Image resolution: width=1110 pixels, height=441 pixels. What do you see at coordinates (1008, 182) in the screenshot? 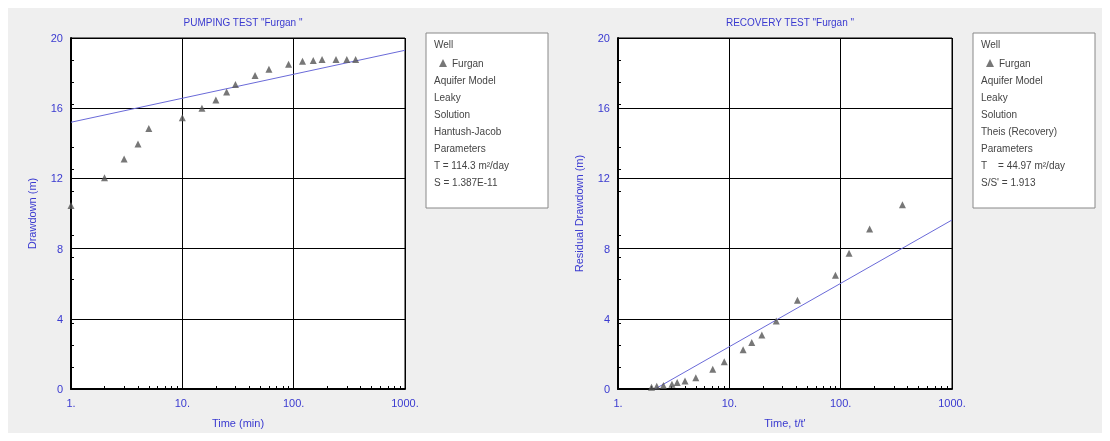
I see `text: S/S' = 1.913` at bounding box center [1008, 182].